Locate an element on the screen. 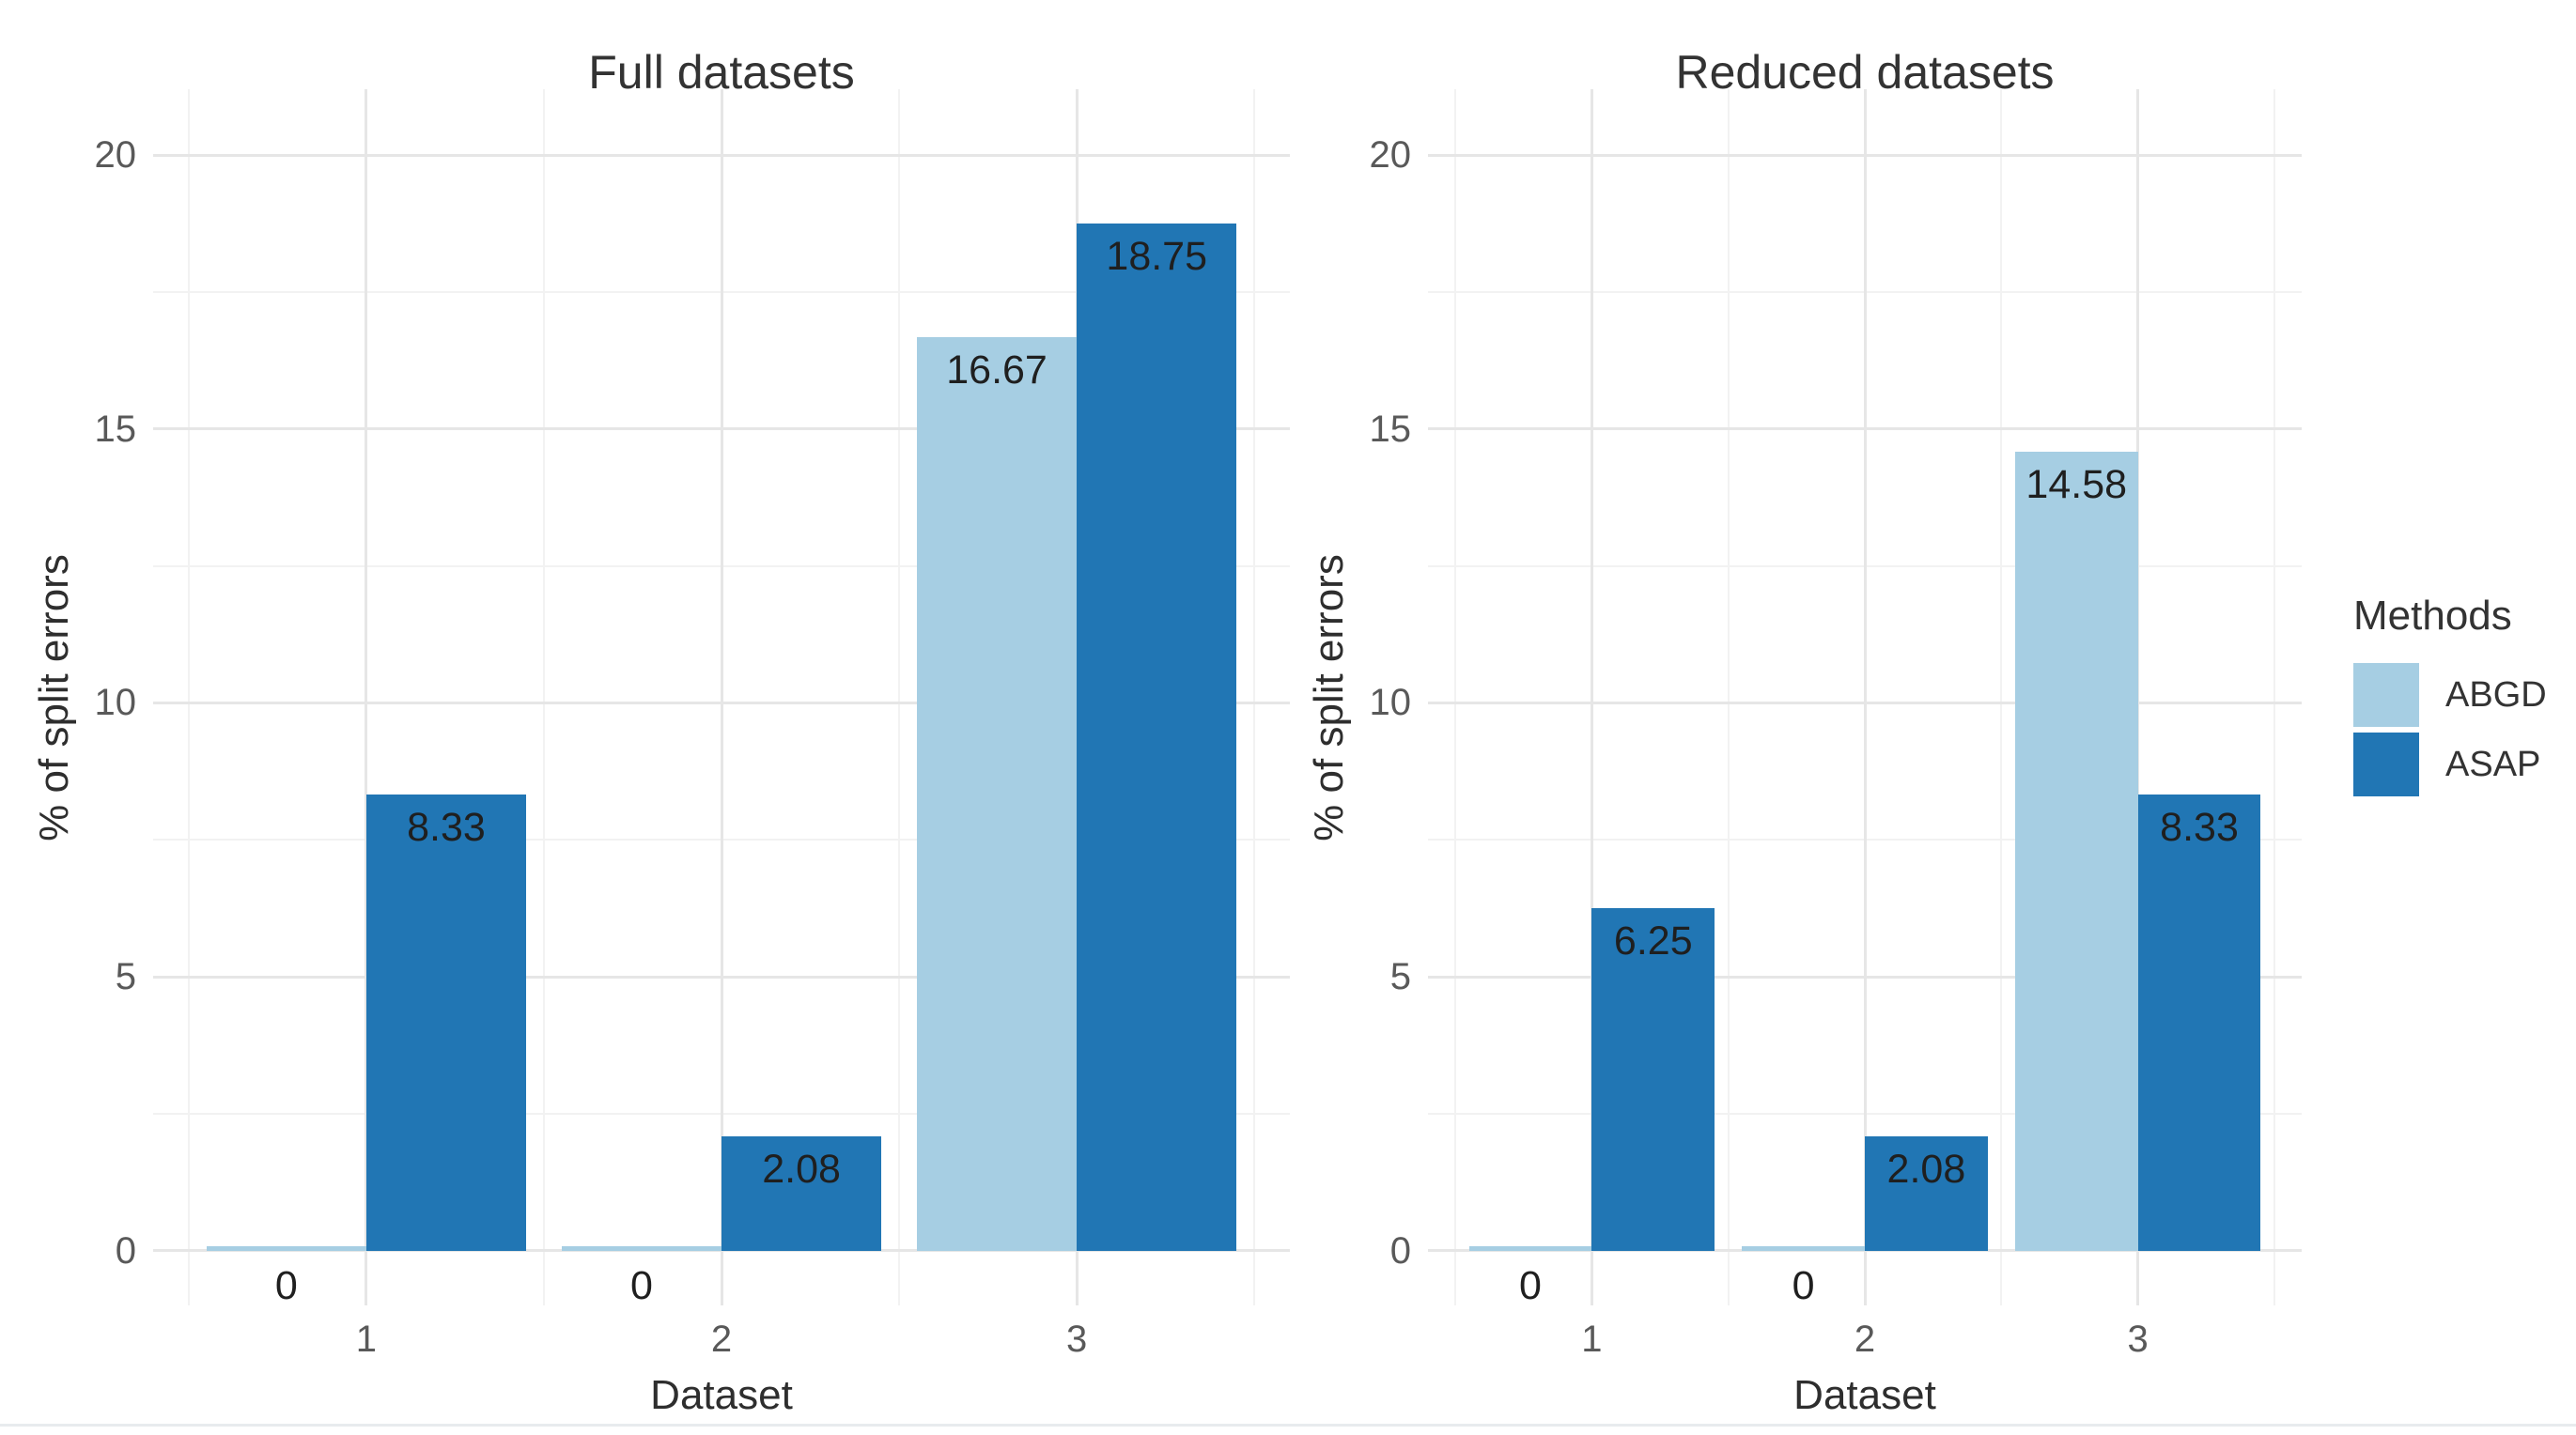 The image size is (2576, 1435). bar-value-label: 18.75 is located at coordinates (1157, 256).